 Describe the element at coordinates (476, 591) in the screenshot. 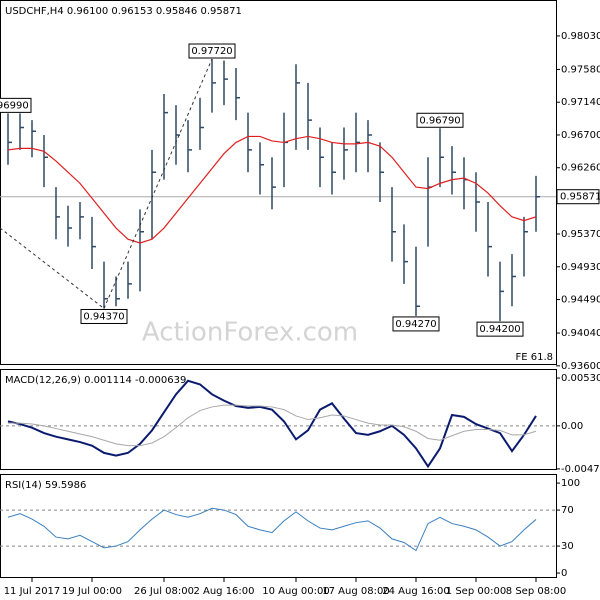

I see `x-tick-label: 1 Sep 00:00` at that location.